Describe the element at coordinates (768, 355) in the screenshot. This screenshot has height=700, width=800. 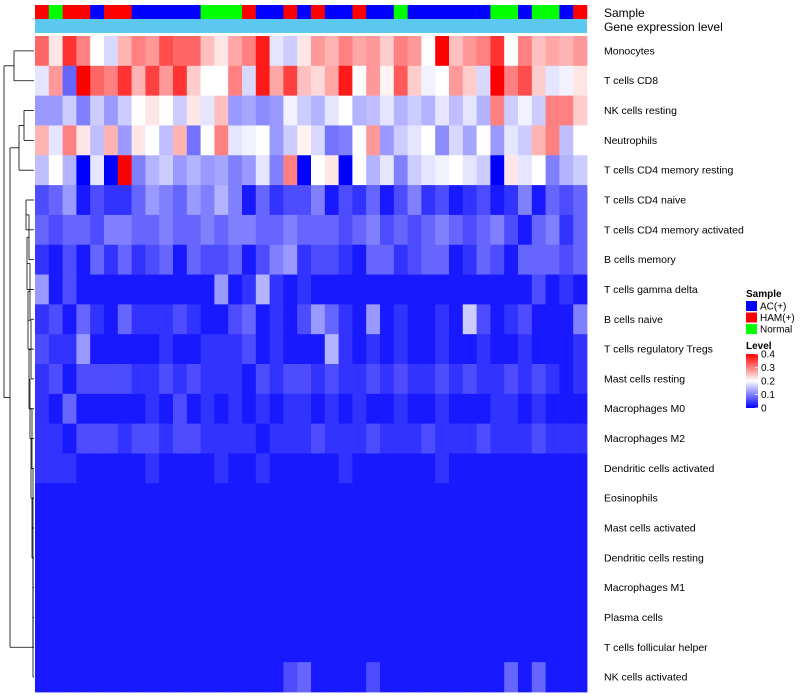
I see `level-tick-label: 0.4` at that location.